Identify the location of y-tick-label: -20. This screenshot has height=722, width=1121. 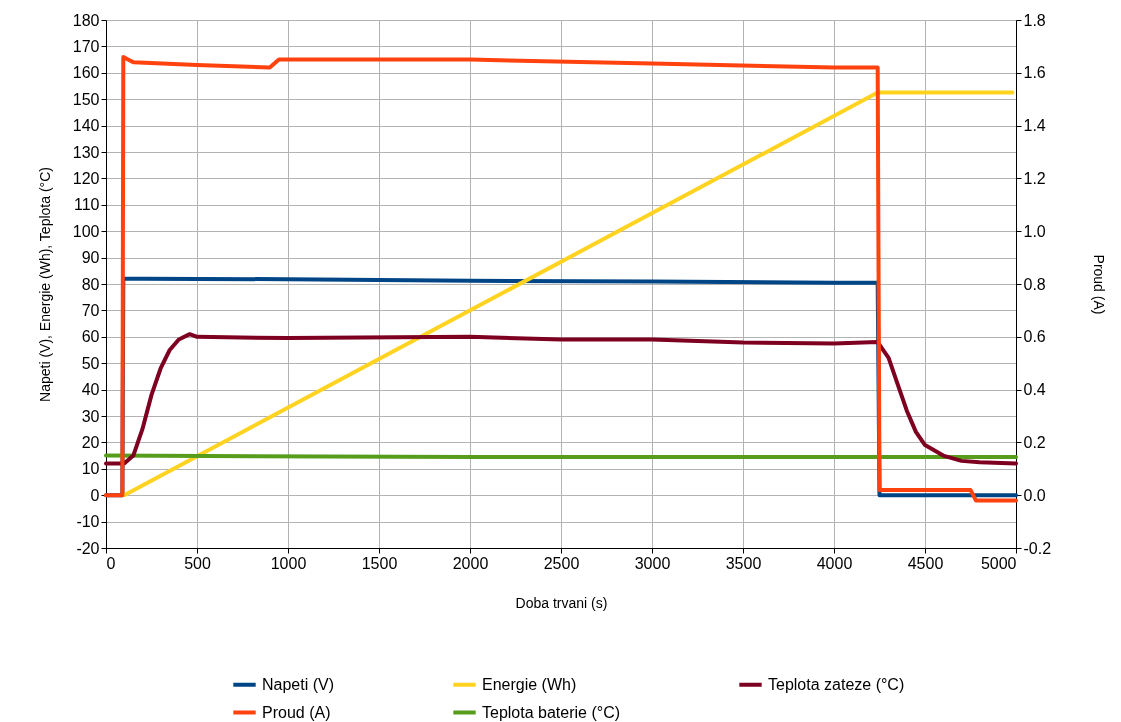
(88, 548).